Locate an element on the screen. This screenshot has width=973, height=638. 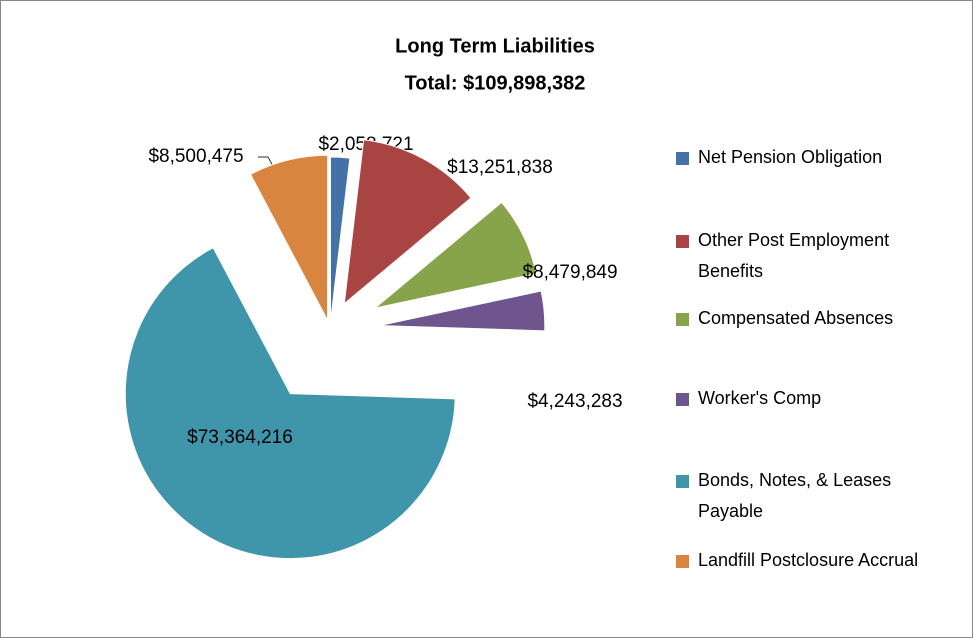
legend-item: Other Post Employment Benefits is located at coordinates (812, 256).